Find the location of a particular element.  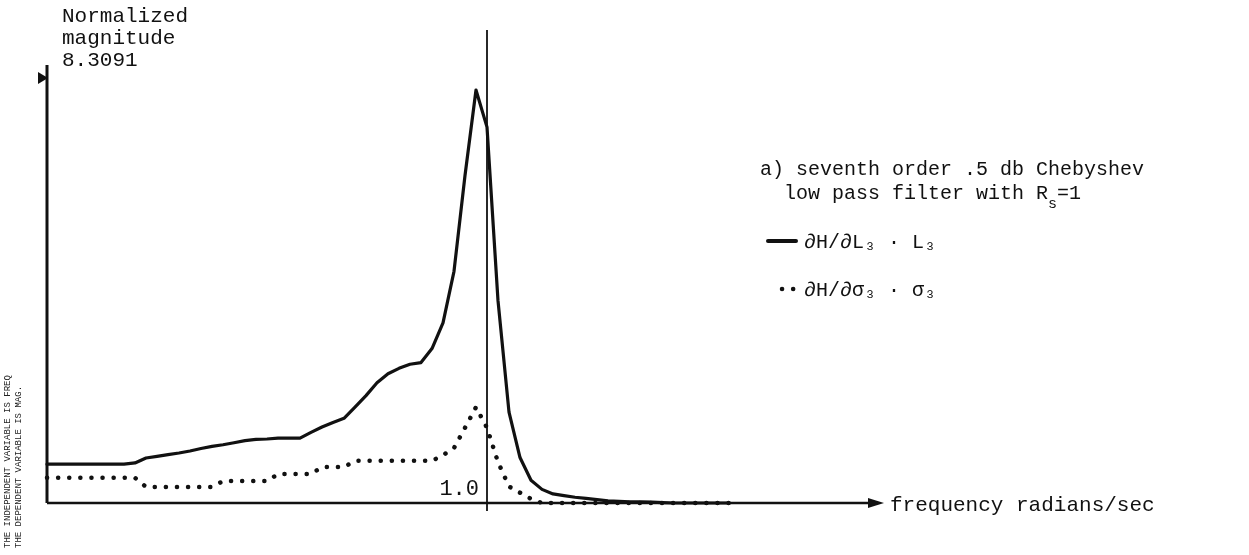

text: THE DEPENDENT VARIABLE IS MAG. is located at coordinates (19, 466).